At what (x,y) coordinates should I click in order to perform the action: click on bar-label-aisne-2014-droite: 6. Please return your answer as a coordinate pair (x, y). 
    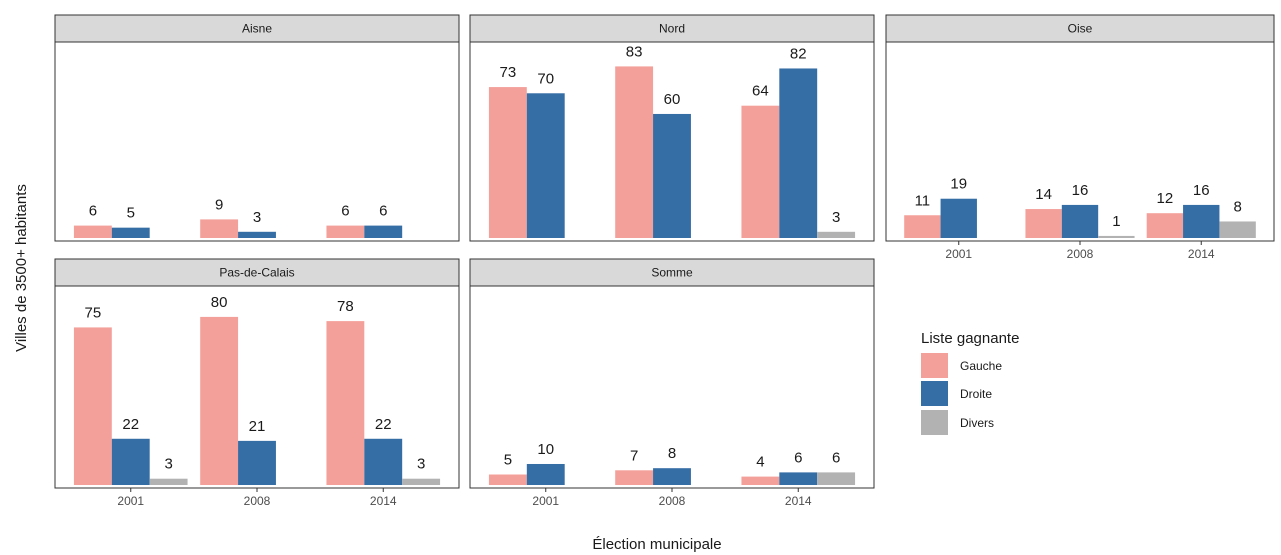
    Looking at the image, I should click on (383, 211).